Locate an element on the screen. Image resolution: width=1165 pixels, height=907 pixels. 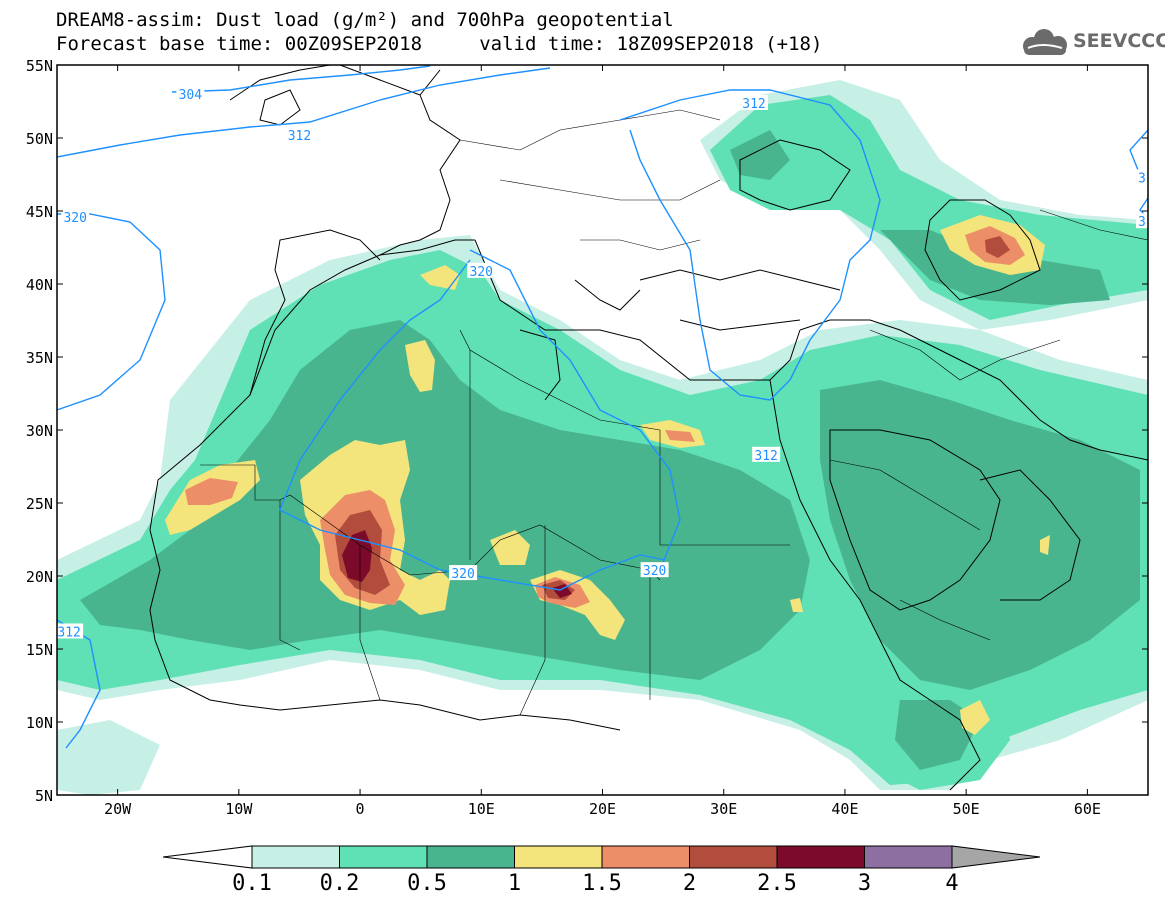
lon-label: 50E is located at coordinates (966, 809).